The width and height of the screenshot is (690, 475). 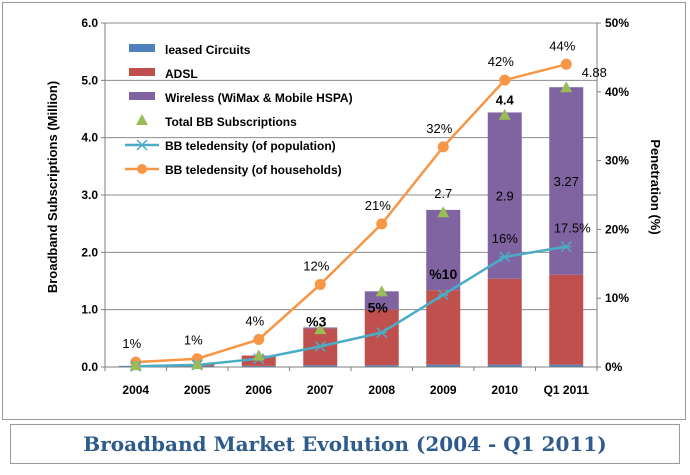 I want to click on y-tick-label: 3.0, so click(x=89, y=195).